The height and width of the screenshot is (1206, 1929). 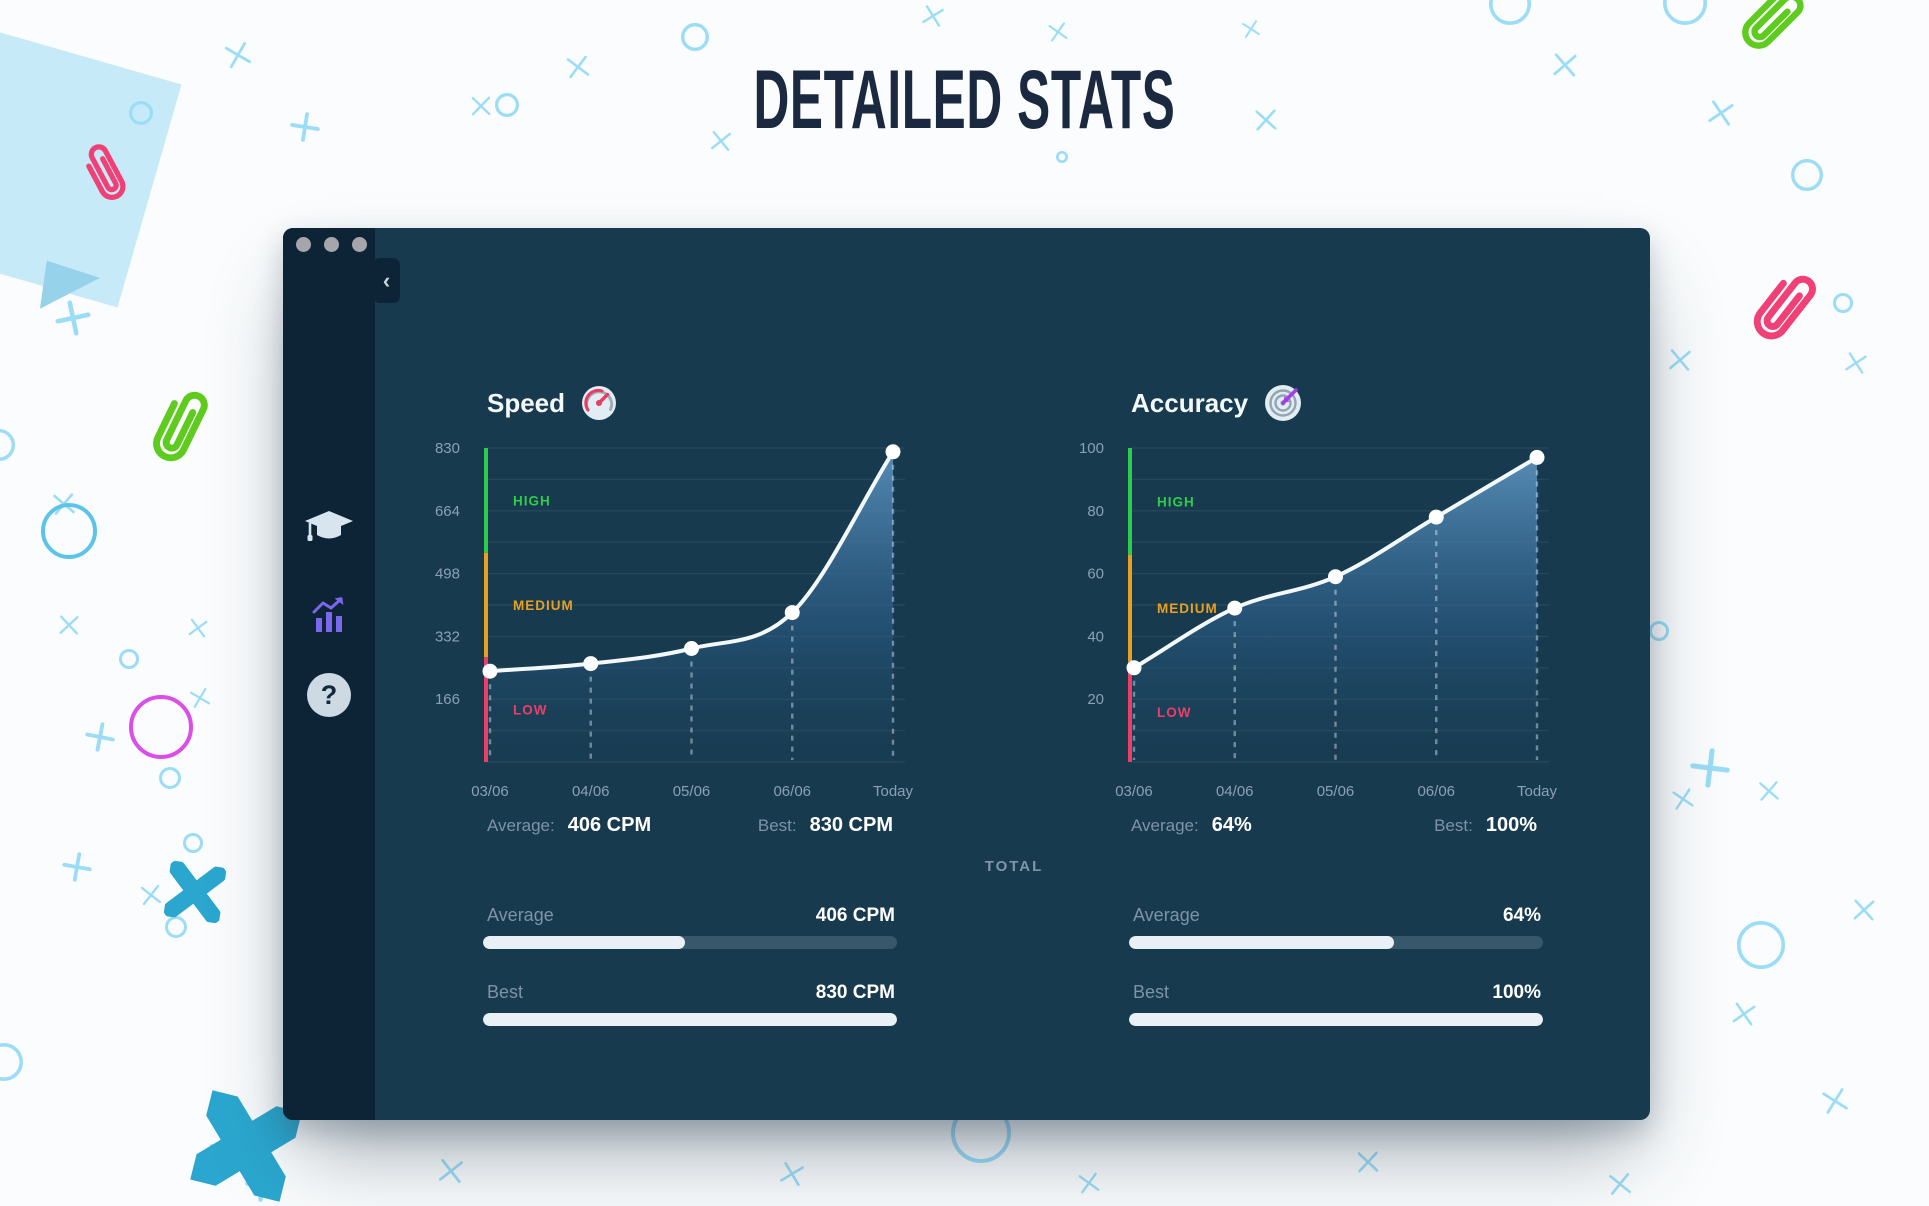 I want to click on accuracy-title: Accuracy, so click(x=1190, y=402).